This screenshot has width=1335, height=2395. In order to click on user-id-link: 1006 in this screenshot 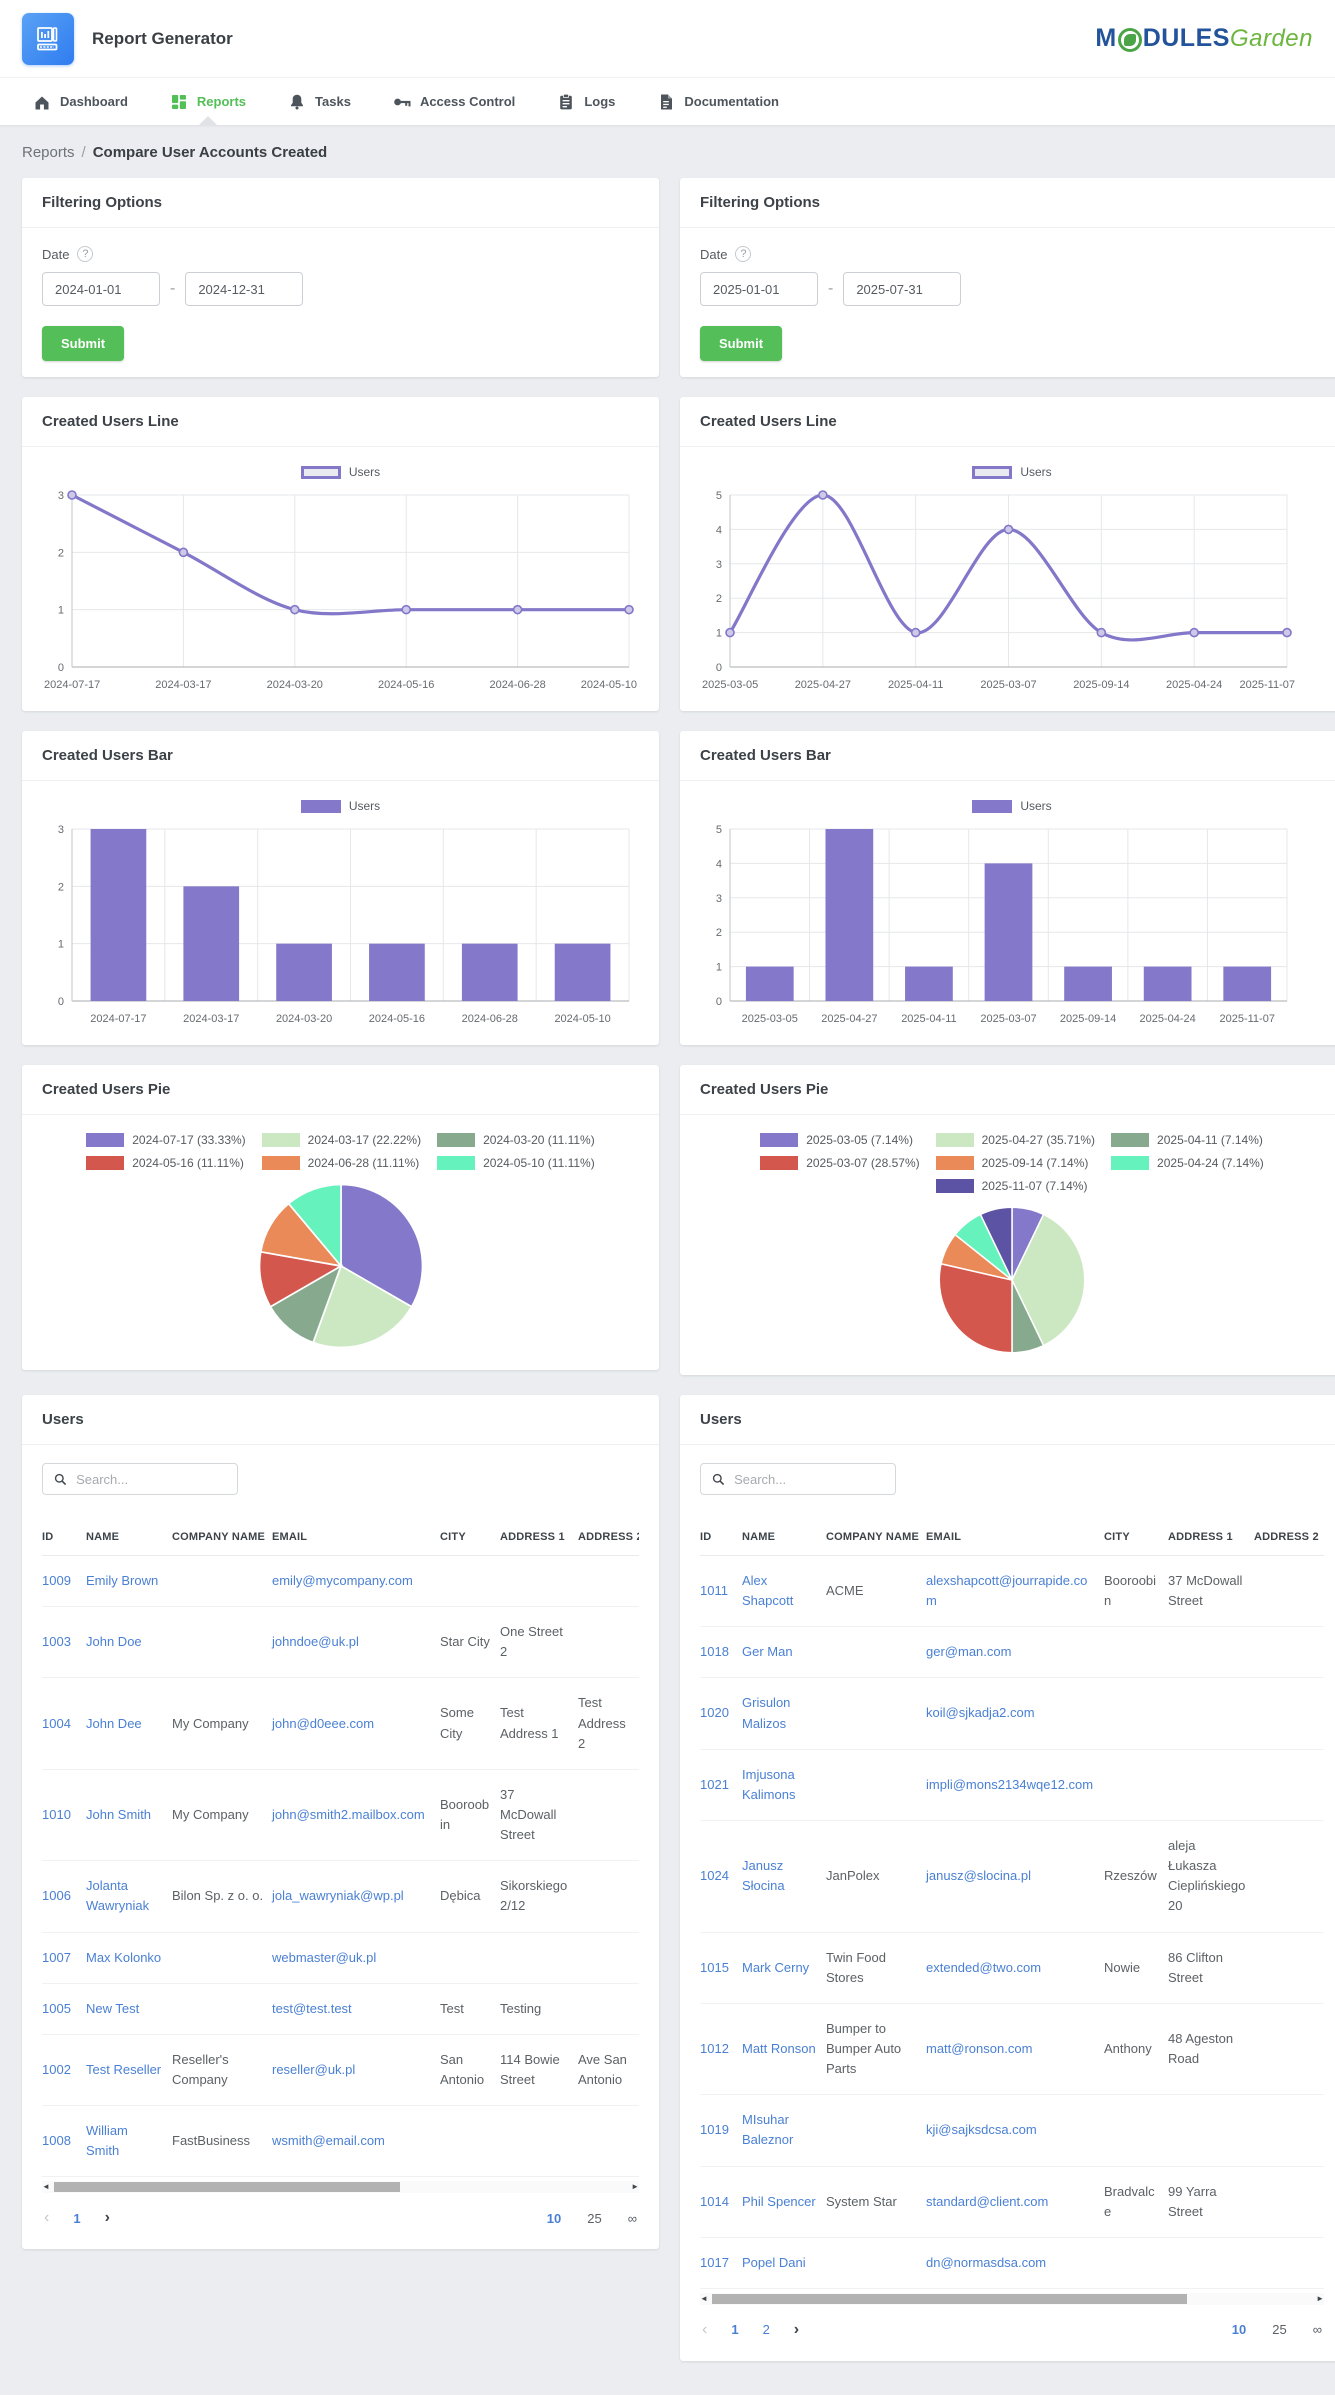, I will do `click(64, 1896)`.